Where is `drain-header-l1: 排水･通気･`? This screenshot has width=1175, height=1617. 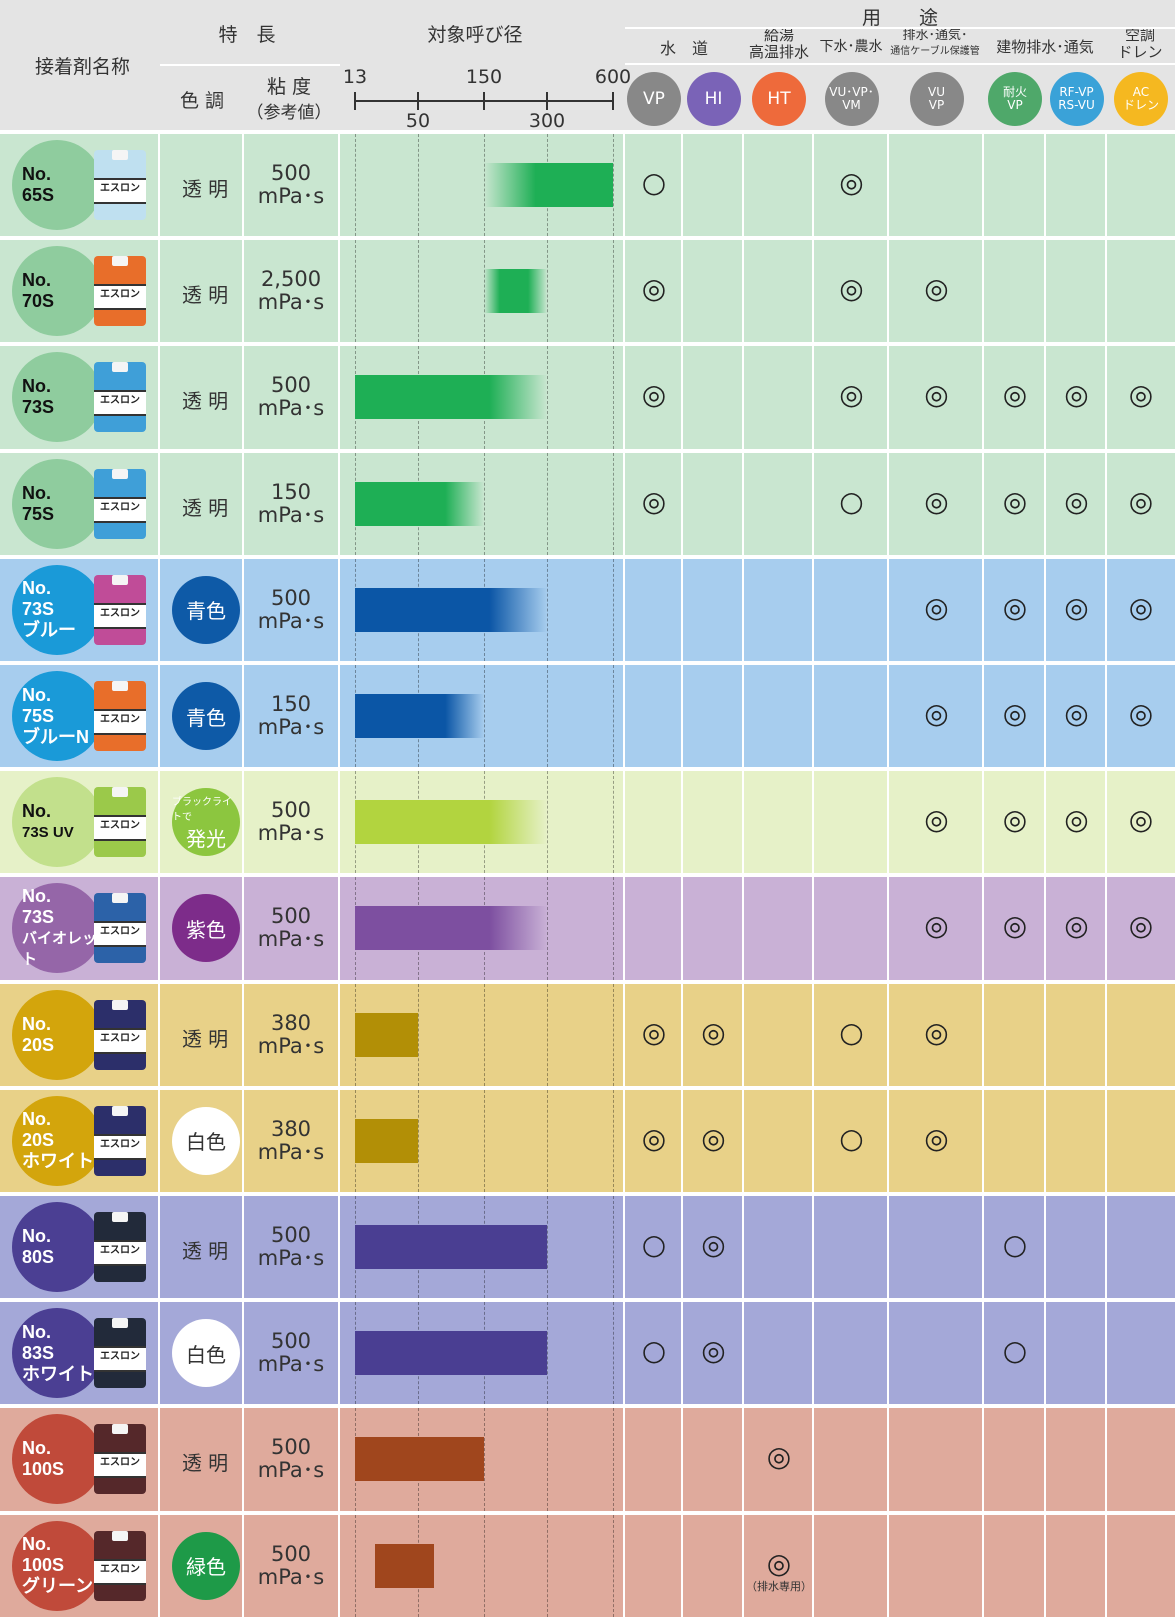 drain-header-l1: 排水･通気･ is located at coordinates (935, 35).